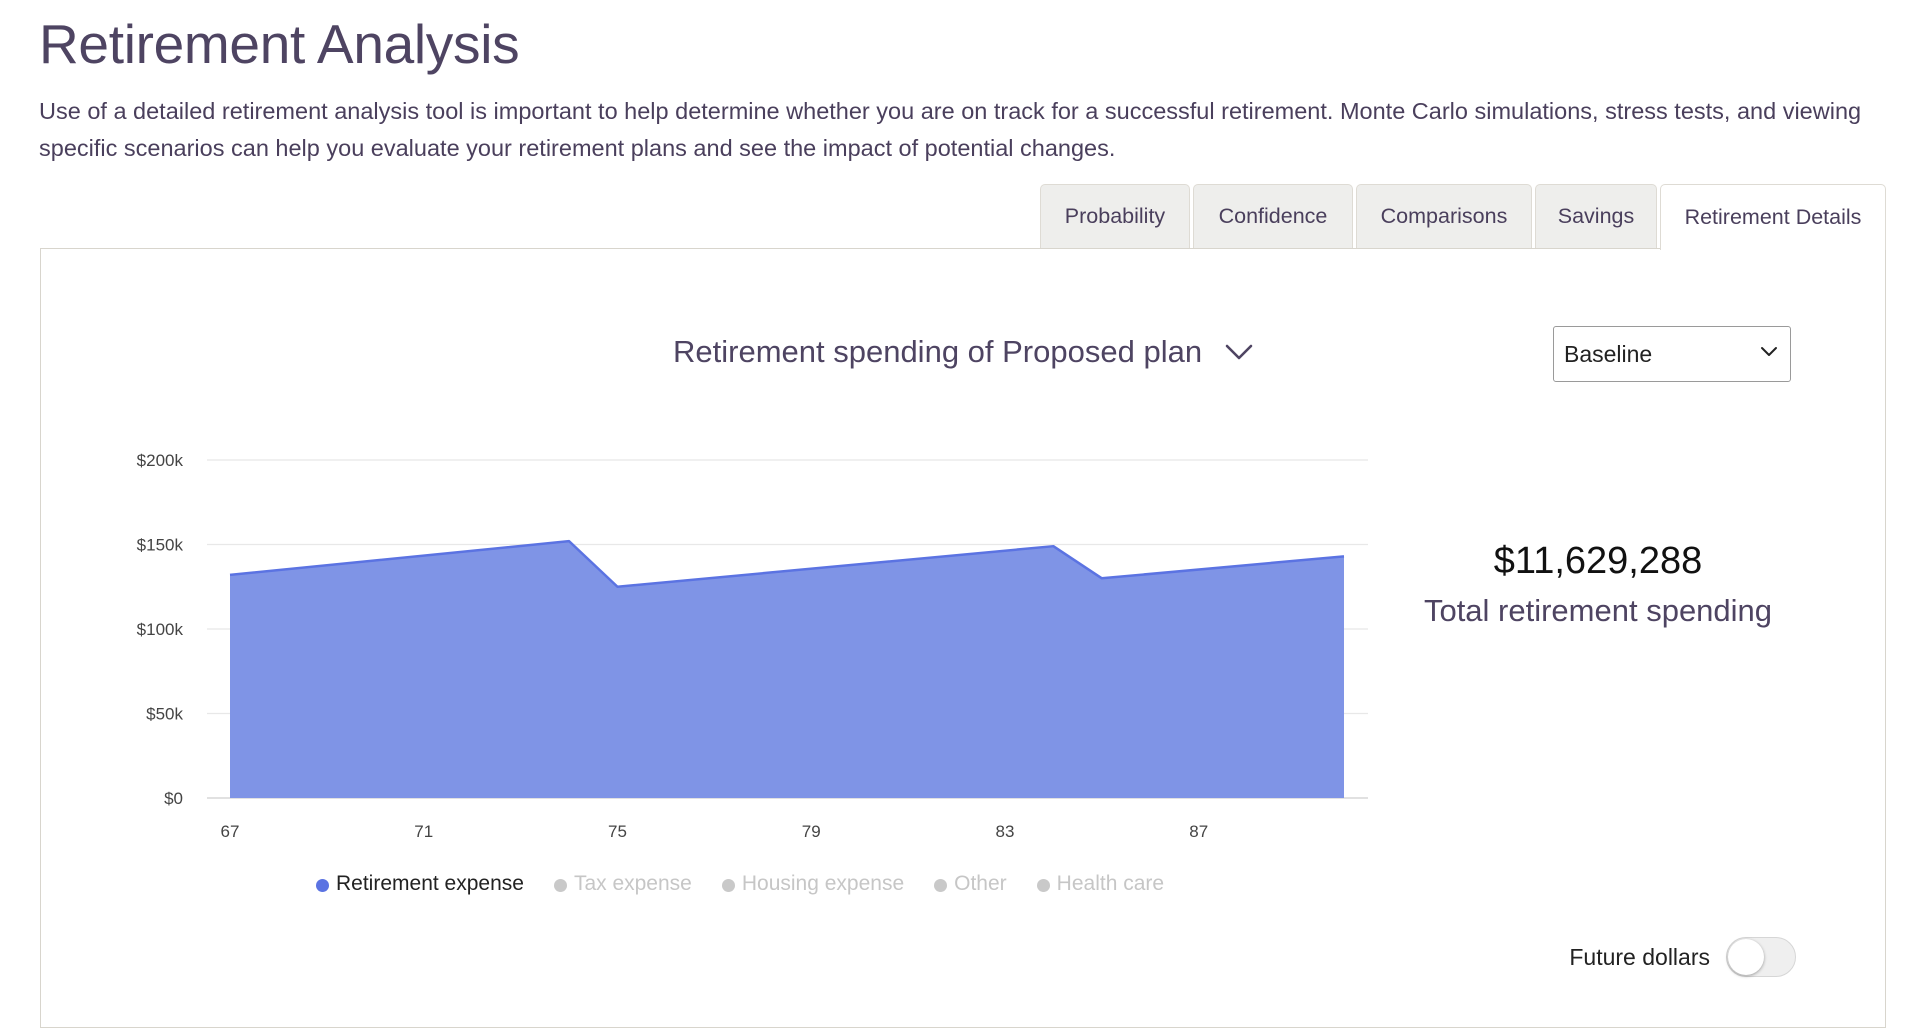  What do you see at coordinates (423, 831) in the screenshot?
I see `x-tick-label: 71` at bounding box center [423, 831].